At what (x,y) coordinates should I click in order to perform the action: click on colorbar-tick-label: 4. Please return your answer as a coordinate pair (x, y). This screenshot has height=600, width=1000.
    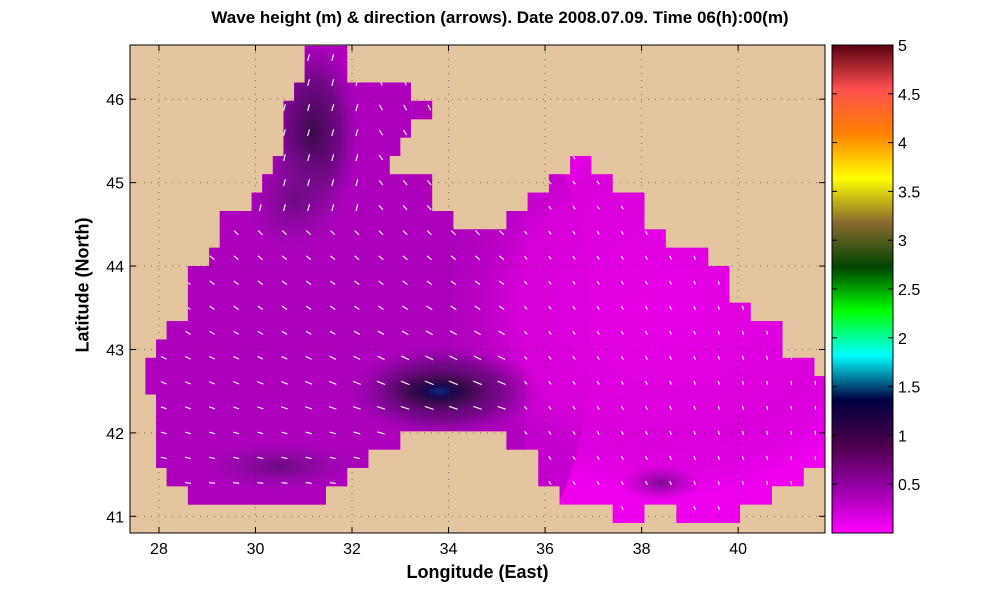
    Looking at the image, I should click on (902, 144).